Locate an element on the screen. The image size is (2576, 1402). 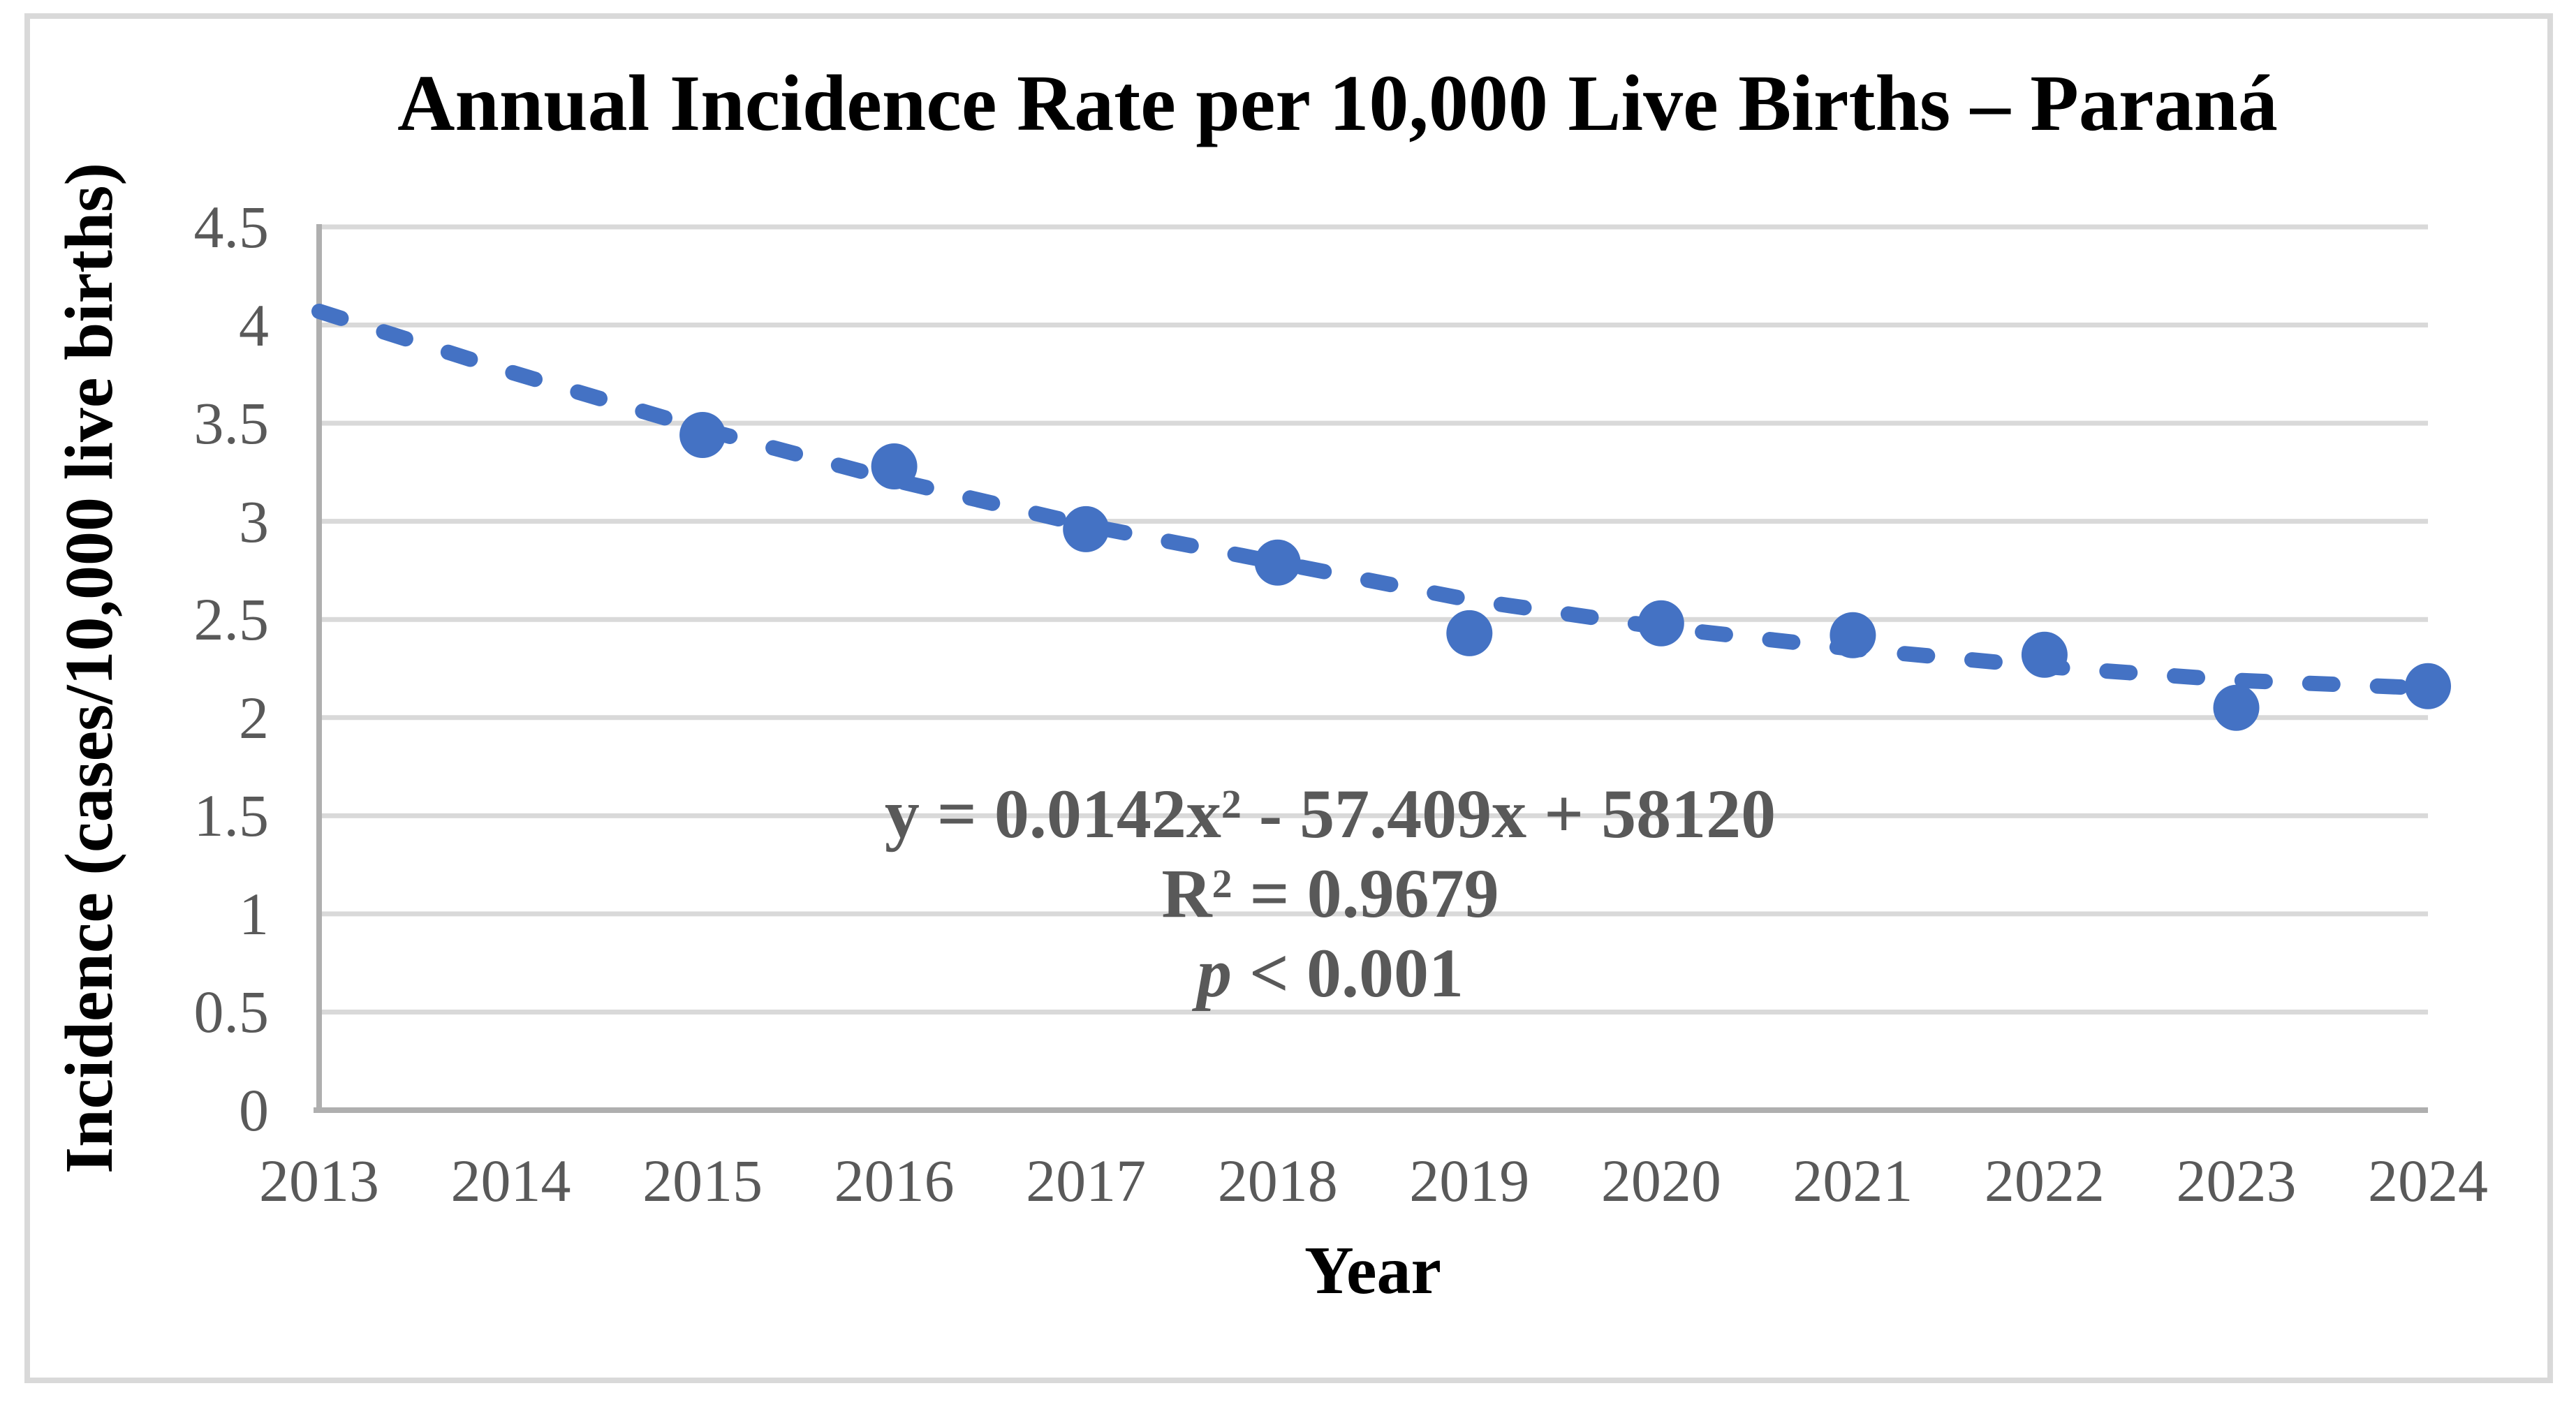
trendline-equation: y = 0.0142x2 - 57.409x + 58120 is located at coordinates (1330, 814).